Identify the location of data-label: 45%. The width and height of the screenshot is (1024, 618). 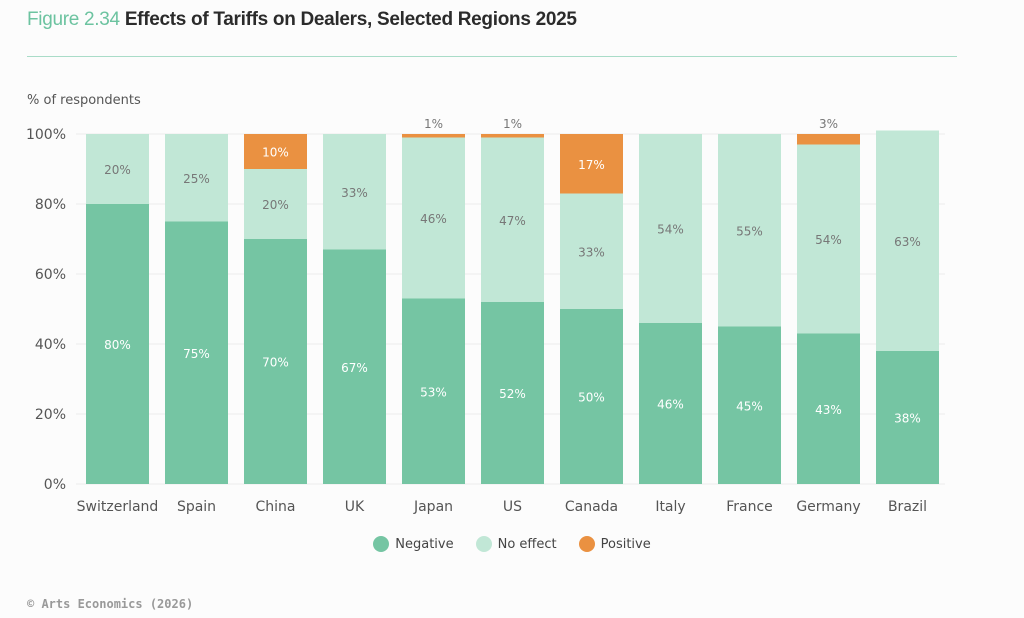
(749, 406).